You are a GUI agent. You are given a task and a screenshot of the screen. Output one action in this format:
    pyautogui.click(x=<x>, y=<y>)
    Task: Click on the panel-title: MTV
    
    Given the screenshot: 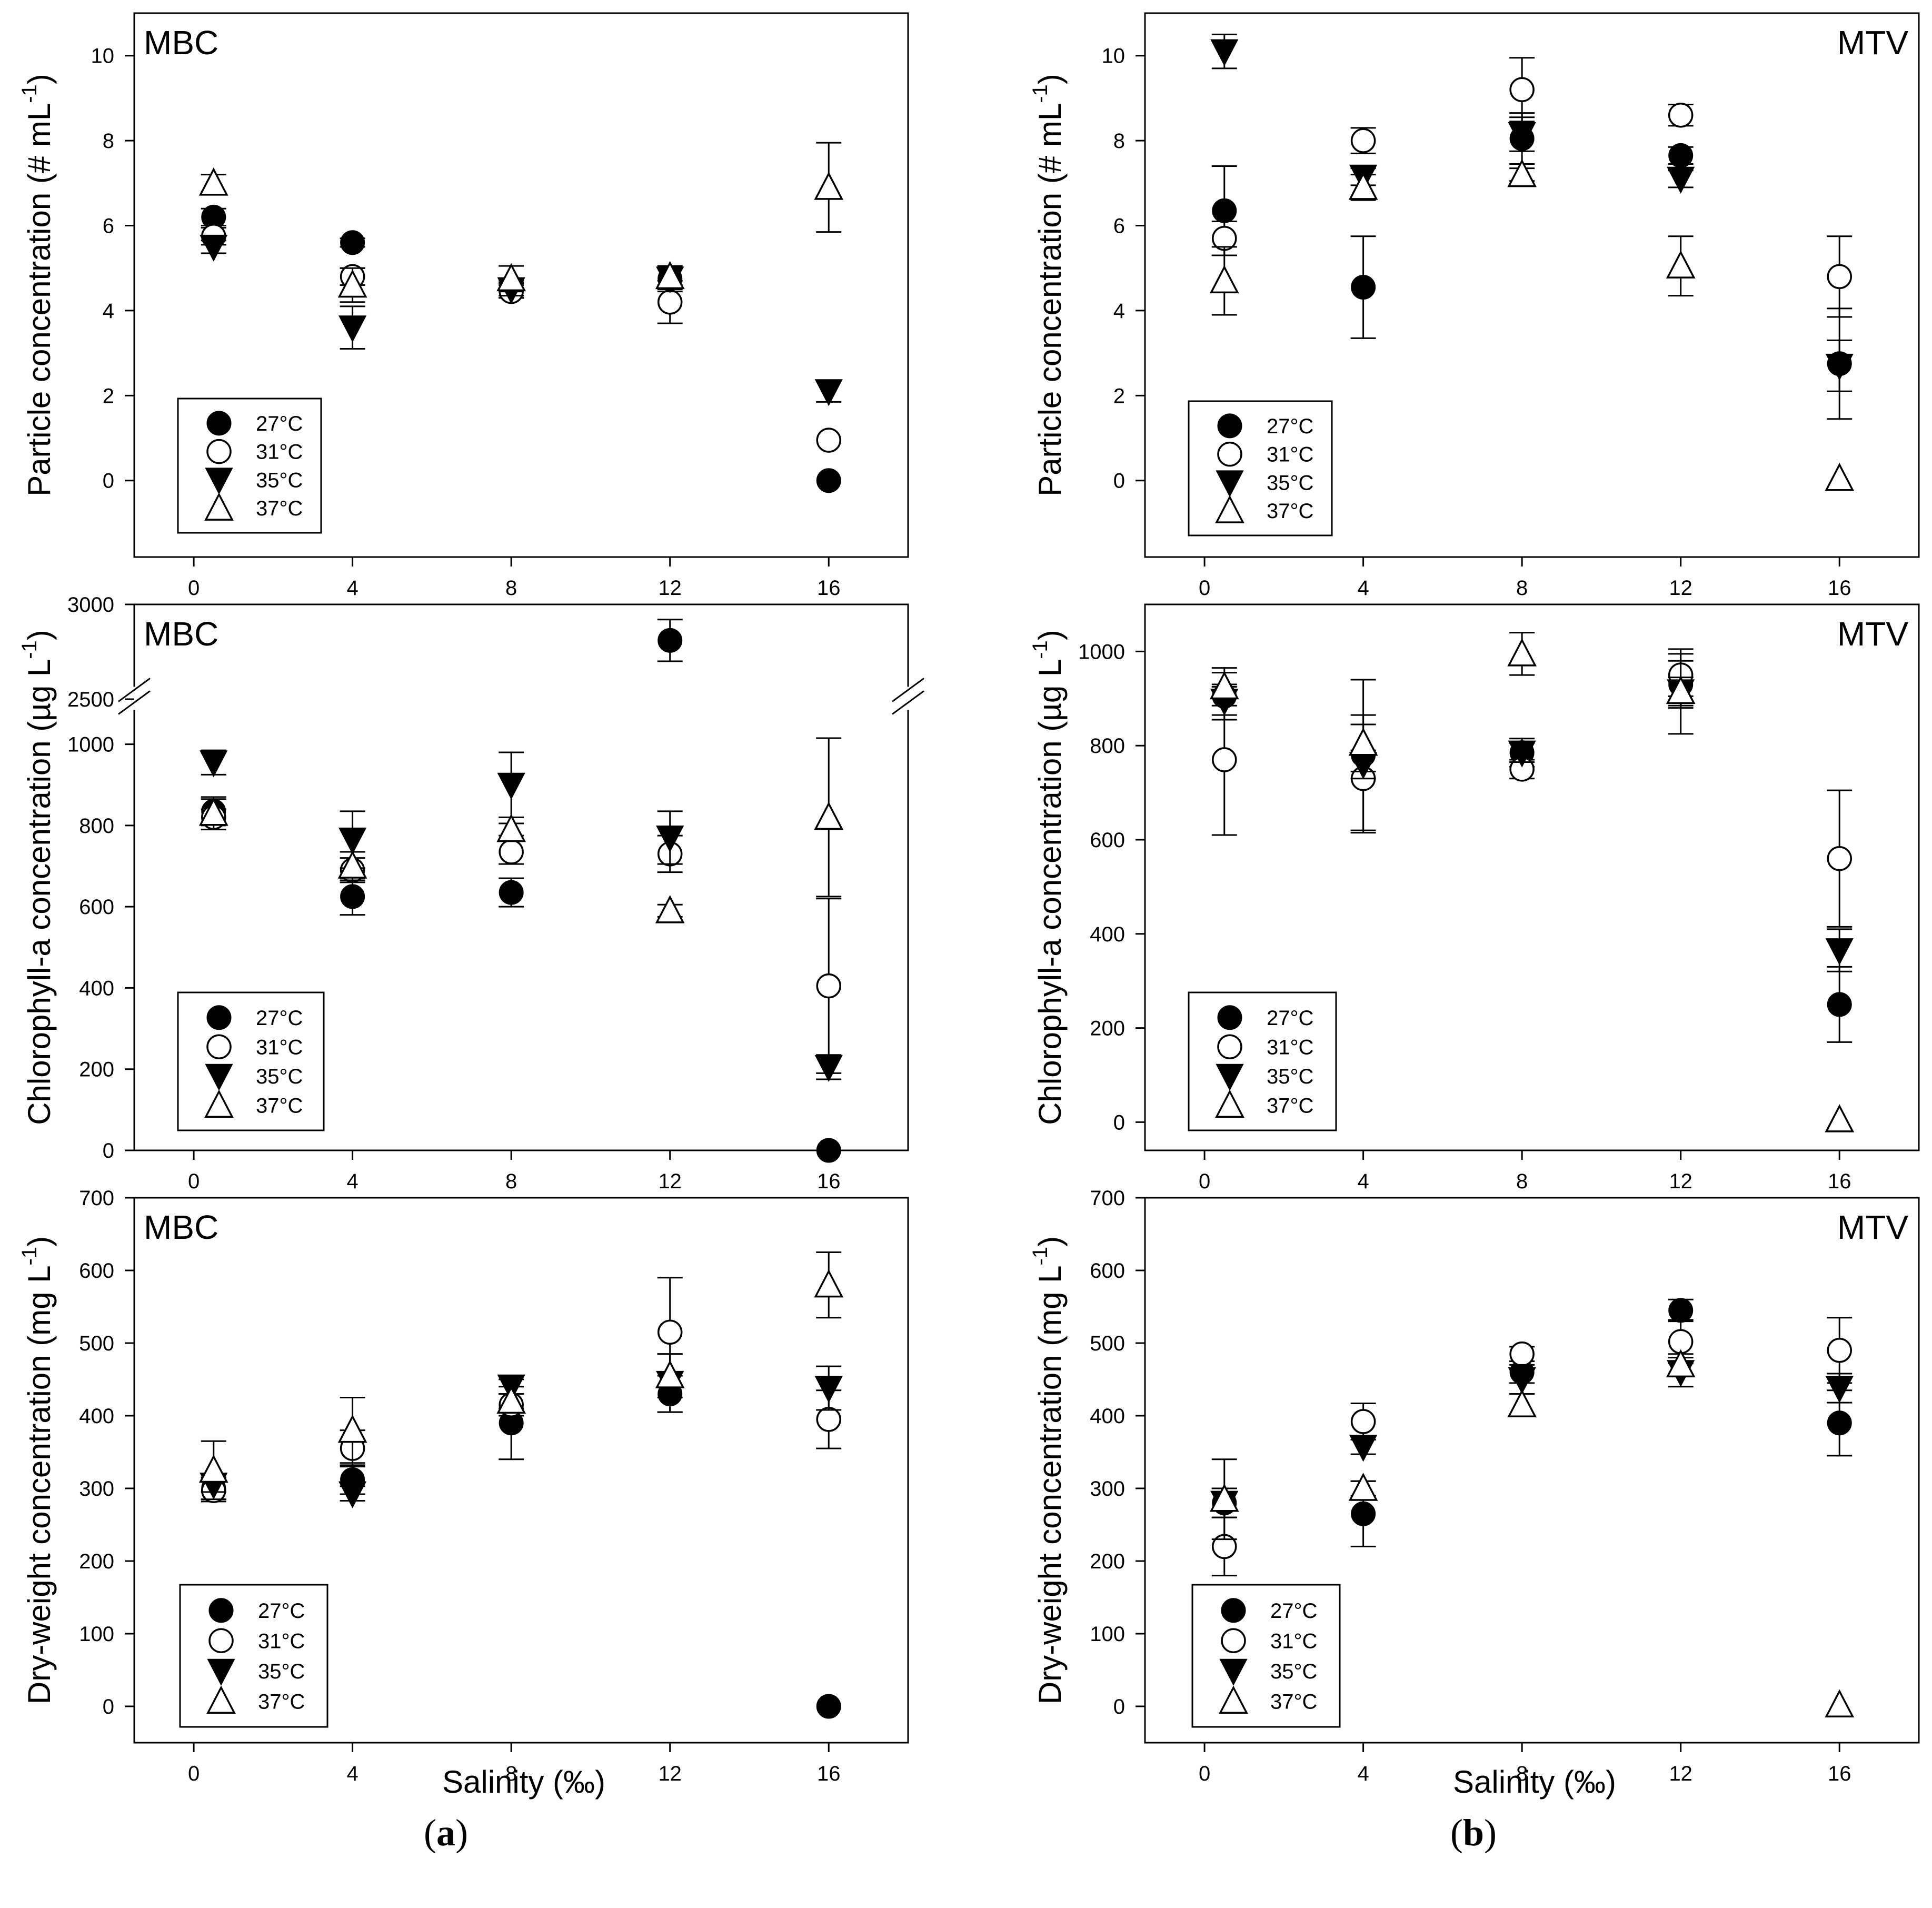 What is the action you would take?
    pyautogui.click(x=1872, y=634)
    